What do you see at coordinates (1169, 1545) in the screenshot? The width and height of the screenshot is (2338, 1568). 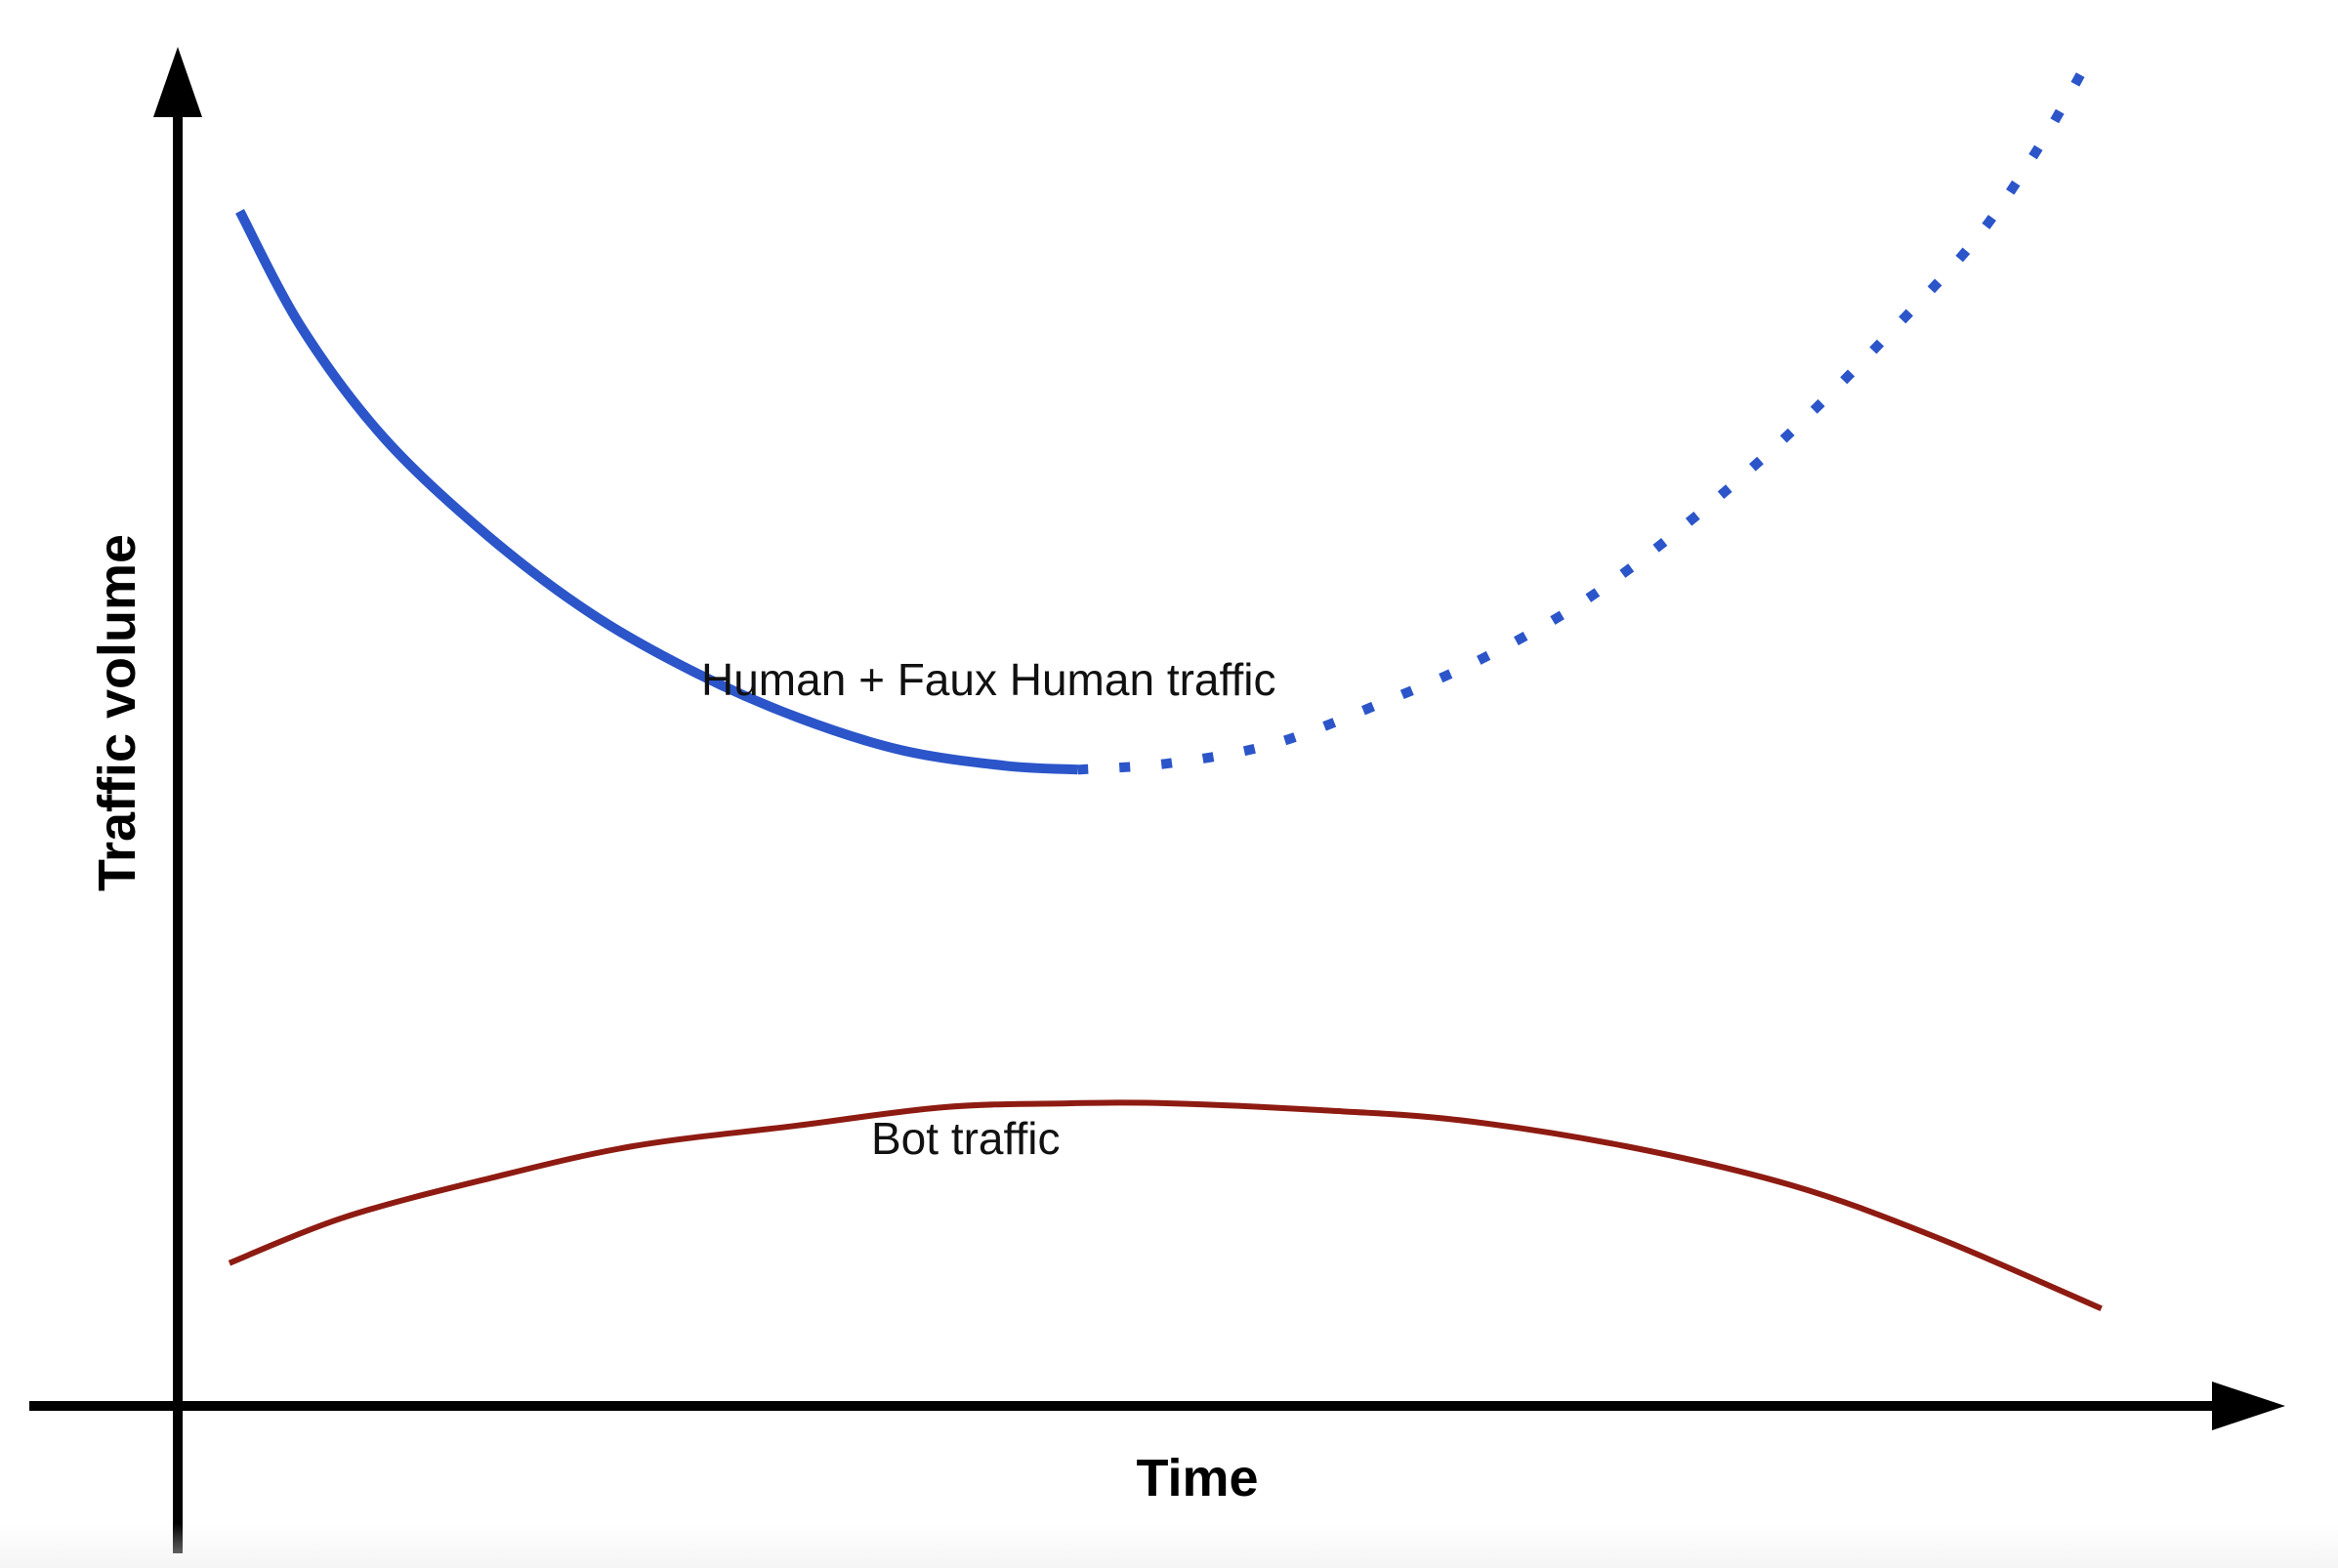 I see `bottom-shade` at bounding box center [1169, 1545].